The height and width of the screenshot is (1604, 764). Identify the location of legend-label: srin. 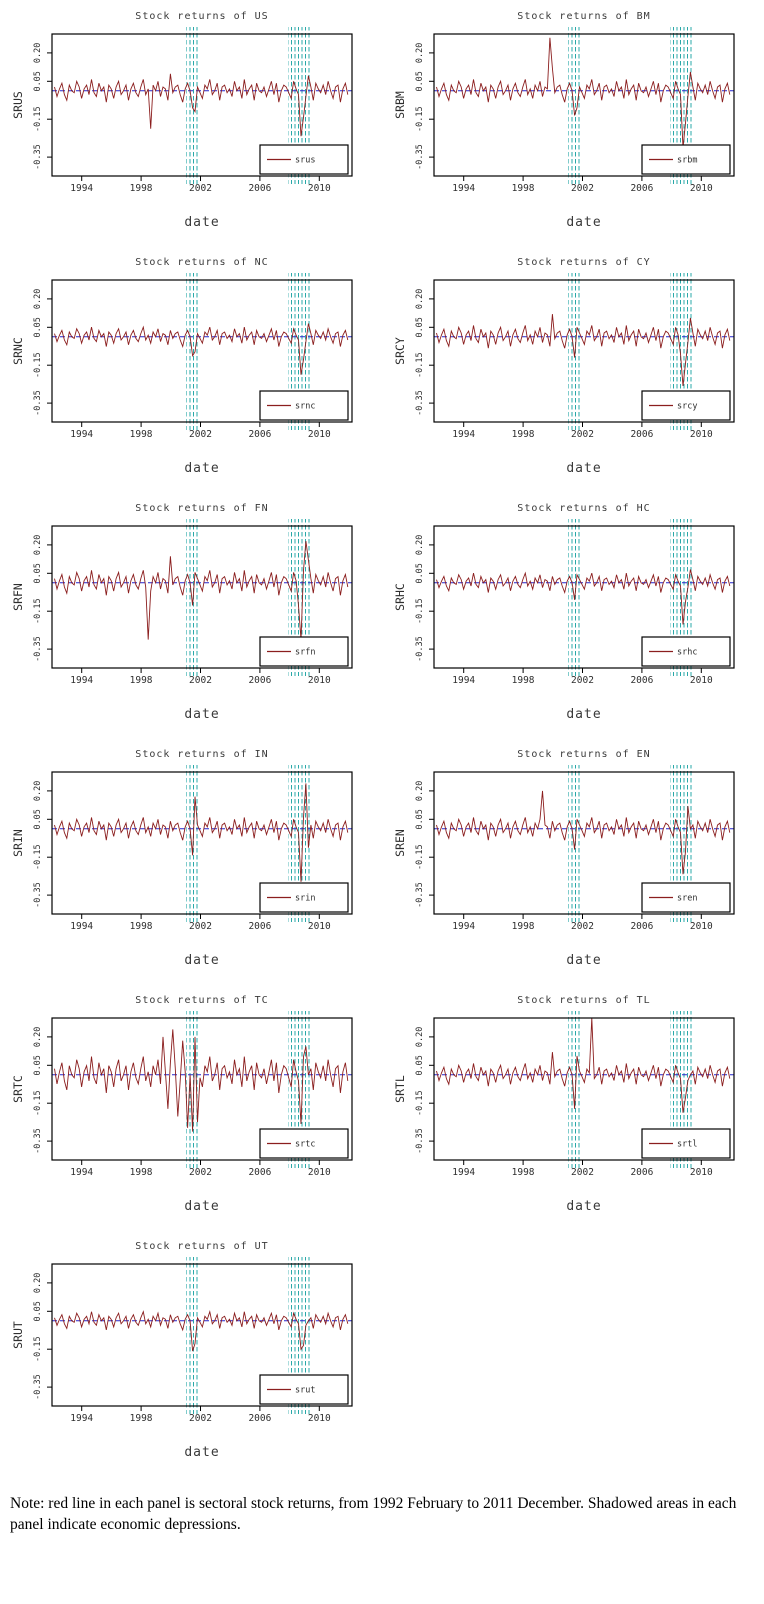
(305, 899).